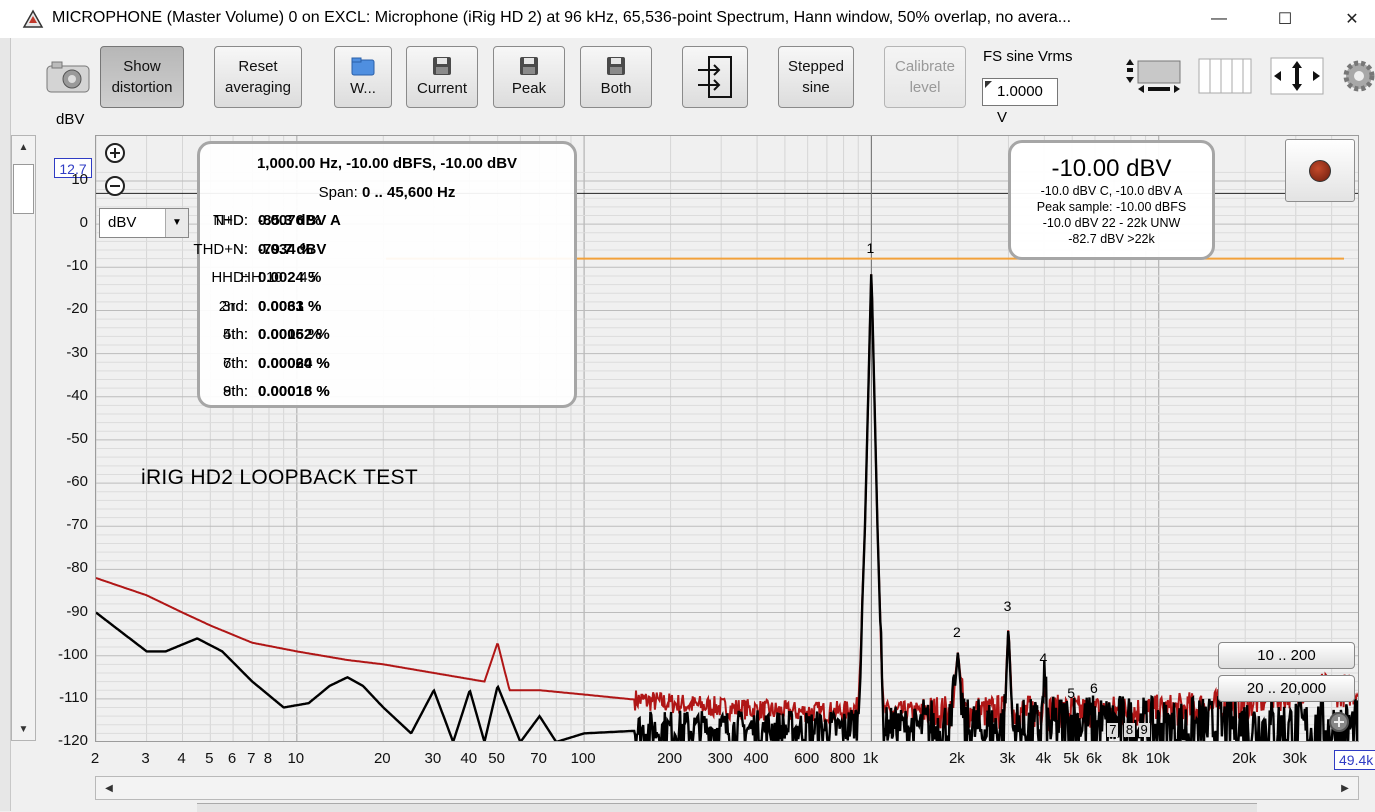 The image size is (1375, 812). I want to click on minimize-button: —, so click(1219, 18).